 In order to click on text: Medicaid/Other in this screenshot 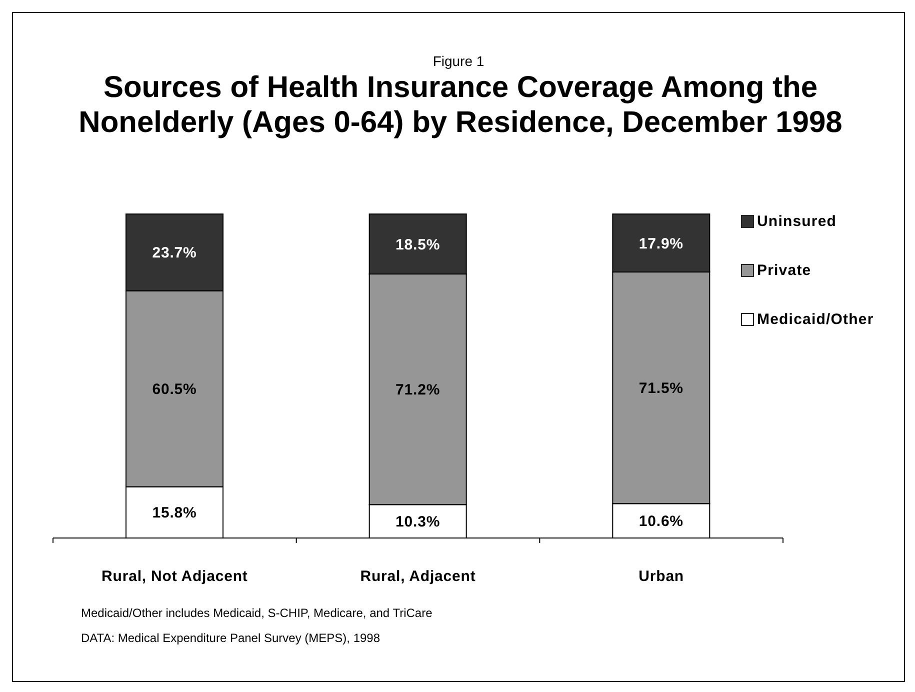, I will do `click(815, 319)`.